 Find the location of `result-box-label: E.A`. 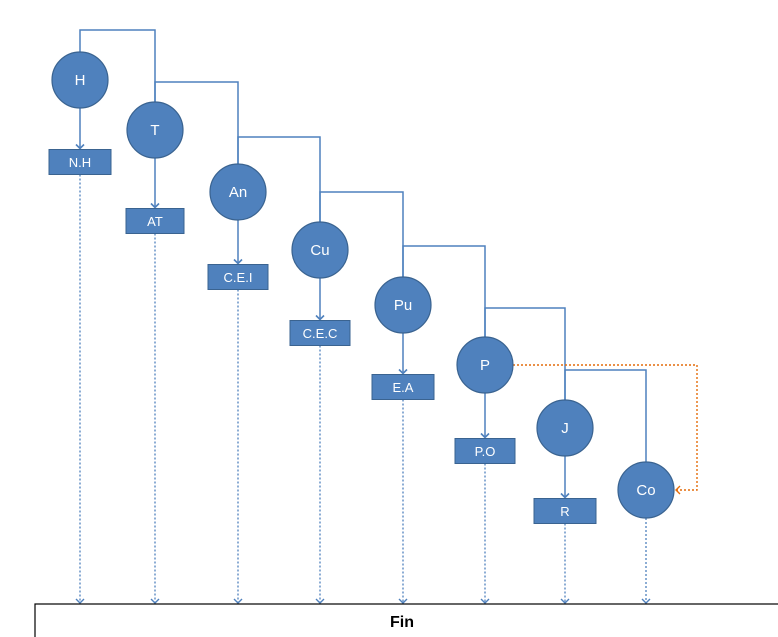

result-box-label: E.A is located at coordinates (403, 387).